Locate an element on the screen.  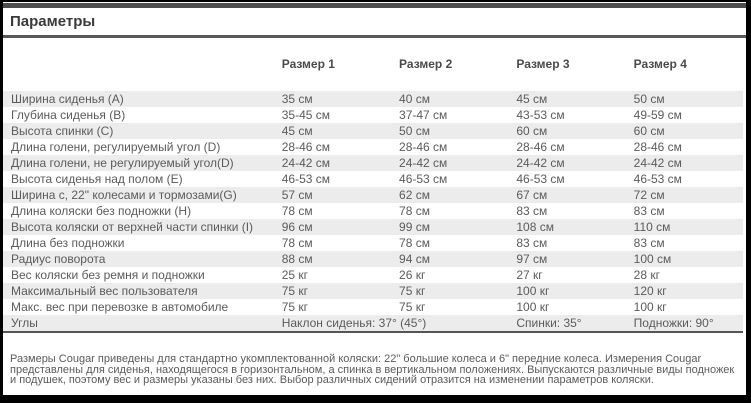
table-cell: 49-59 см is located at coordinates (657, 115).